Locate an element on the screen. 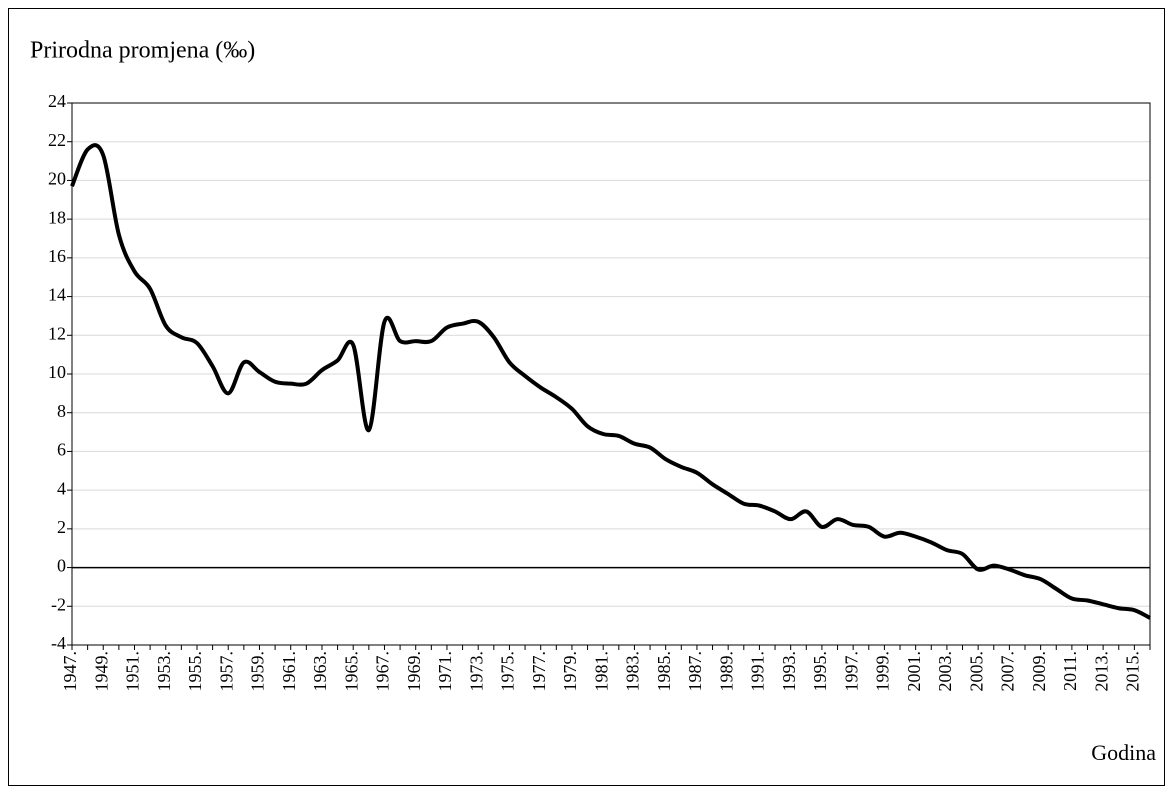 The image size is (1166, 787). x-tick-label: 1957. is located at coordinates (226, 671).